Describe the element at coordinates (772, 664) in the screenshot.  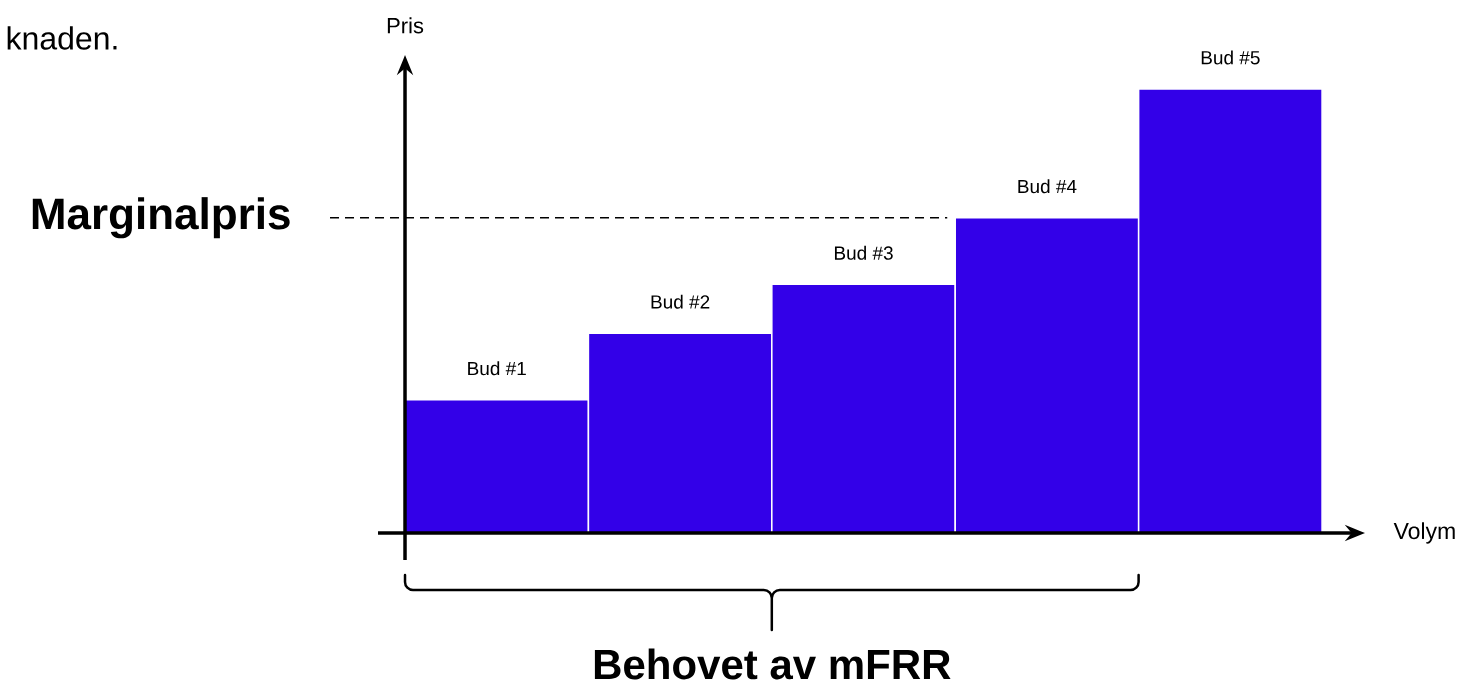
I see `text: Behovet av mFRR` at that location.